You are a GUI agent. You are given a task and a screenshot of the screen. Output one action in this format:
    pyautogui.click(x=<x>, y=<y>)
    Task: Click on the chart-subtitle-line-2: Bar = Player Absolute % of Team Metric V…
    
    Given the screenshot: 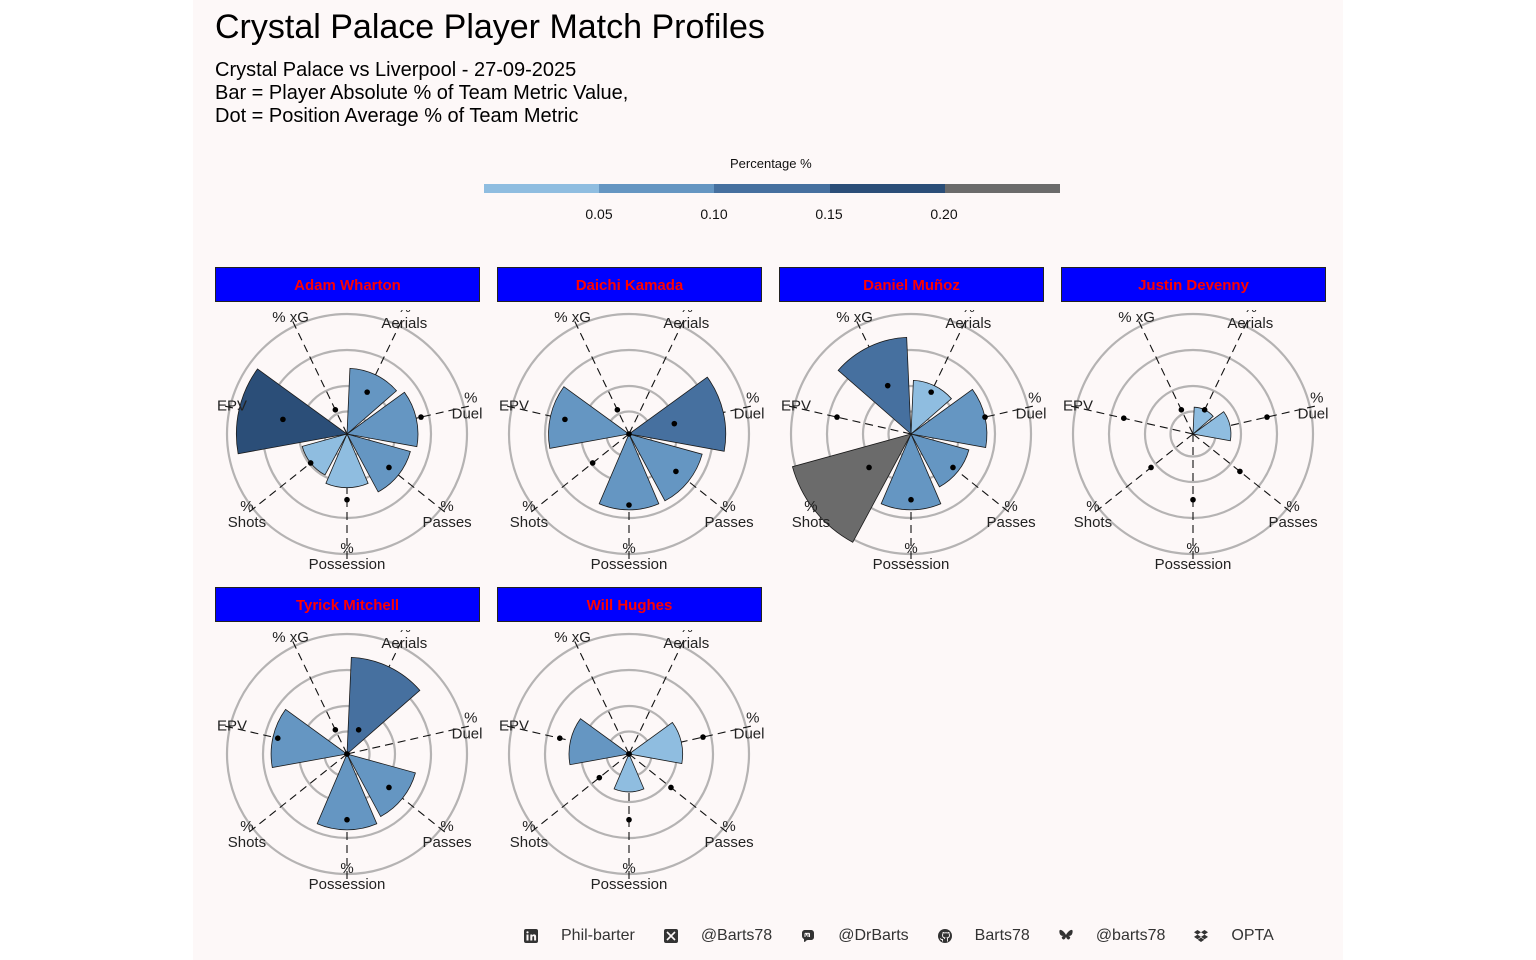 What is the action you would take?
    pyautogui.click(x=422, y=93)
    